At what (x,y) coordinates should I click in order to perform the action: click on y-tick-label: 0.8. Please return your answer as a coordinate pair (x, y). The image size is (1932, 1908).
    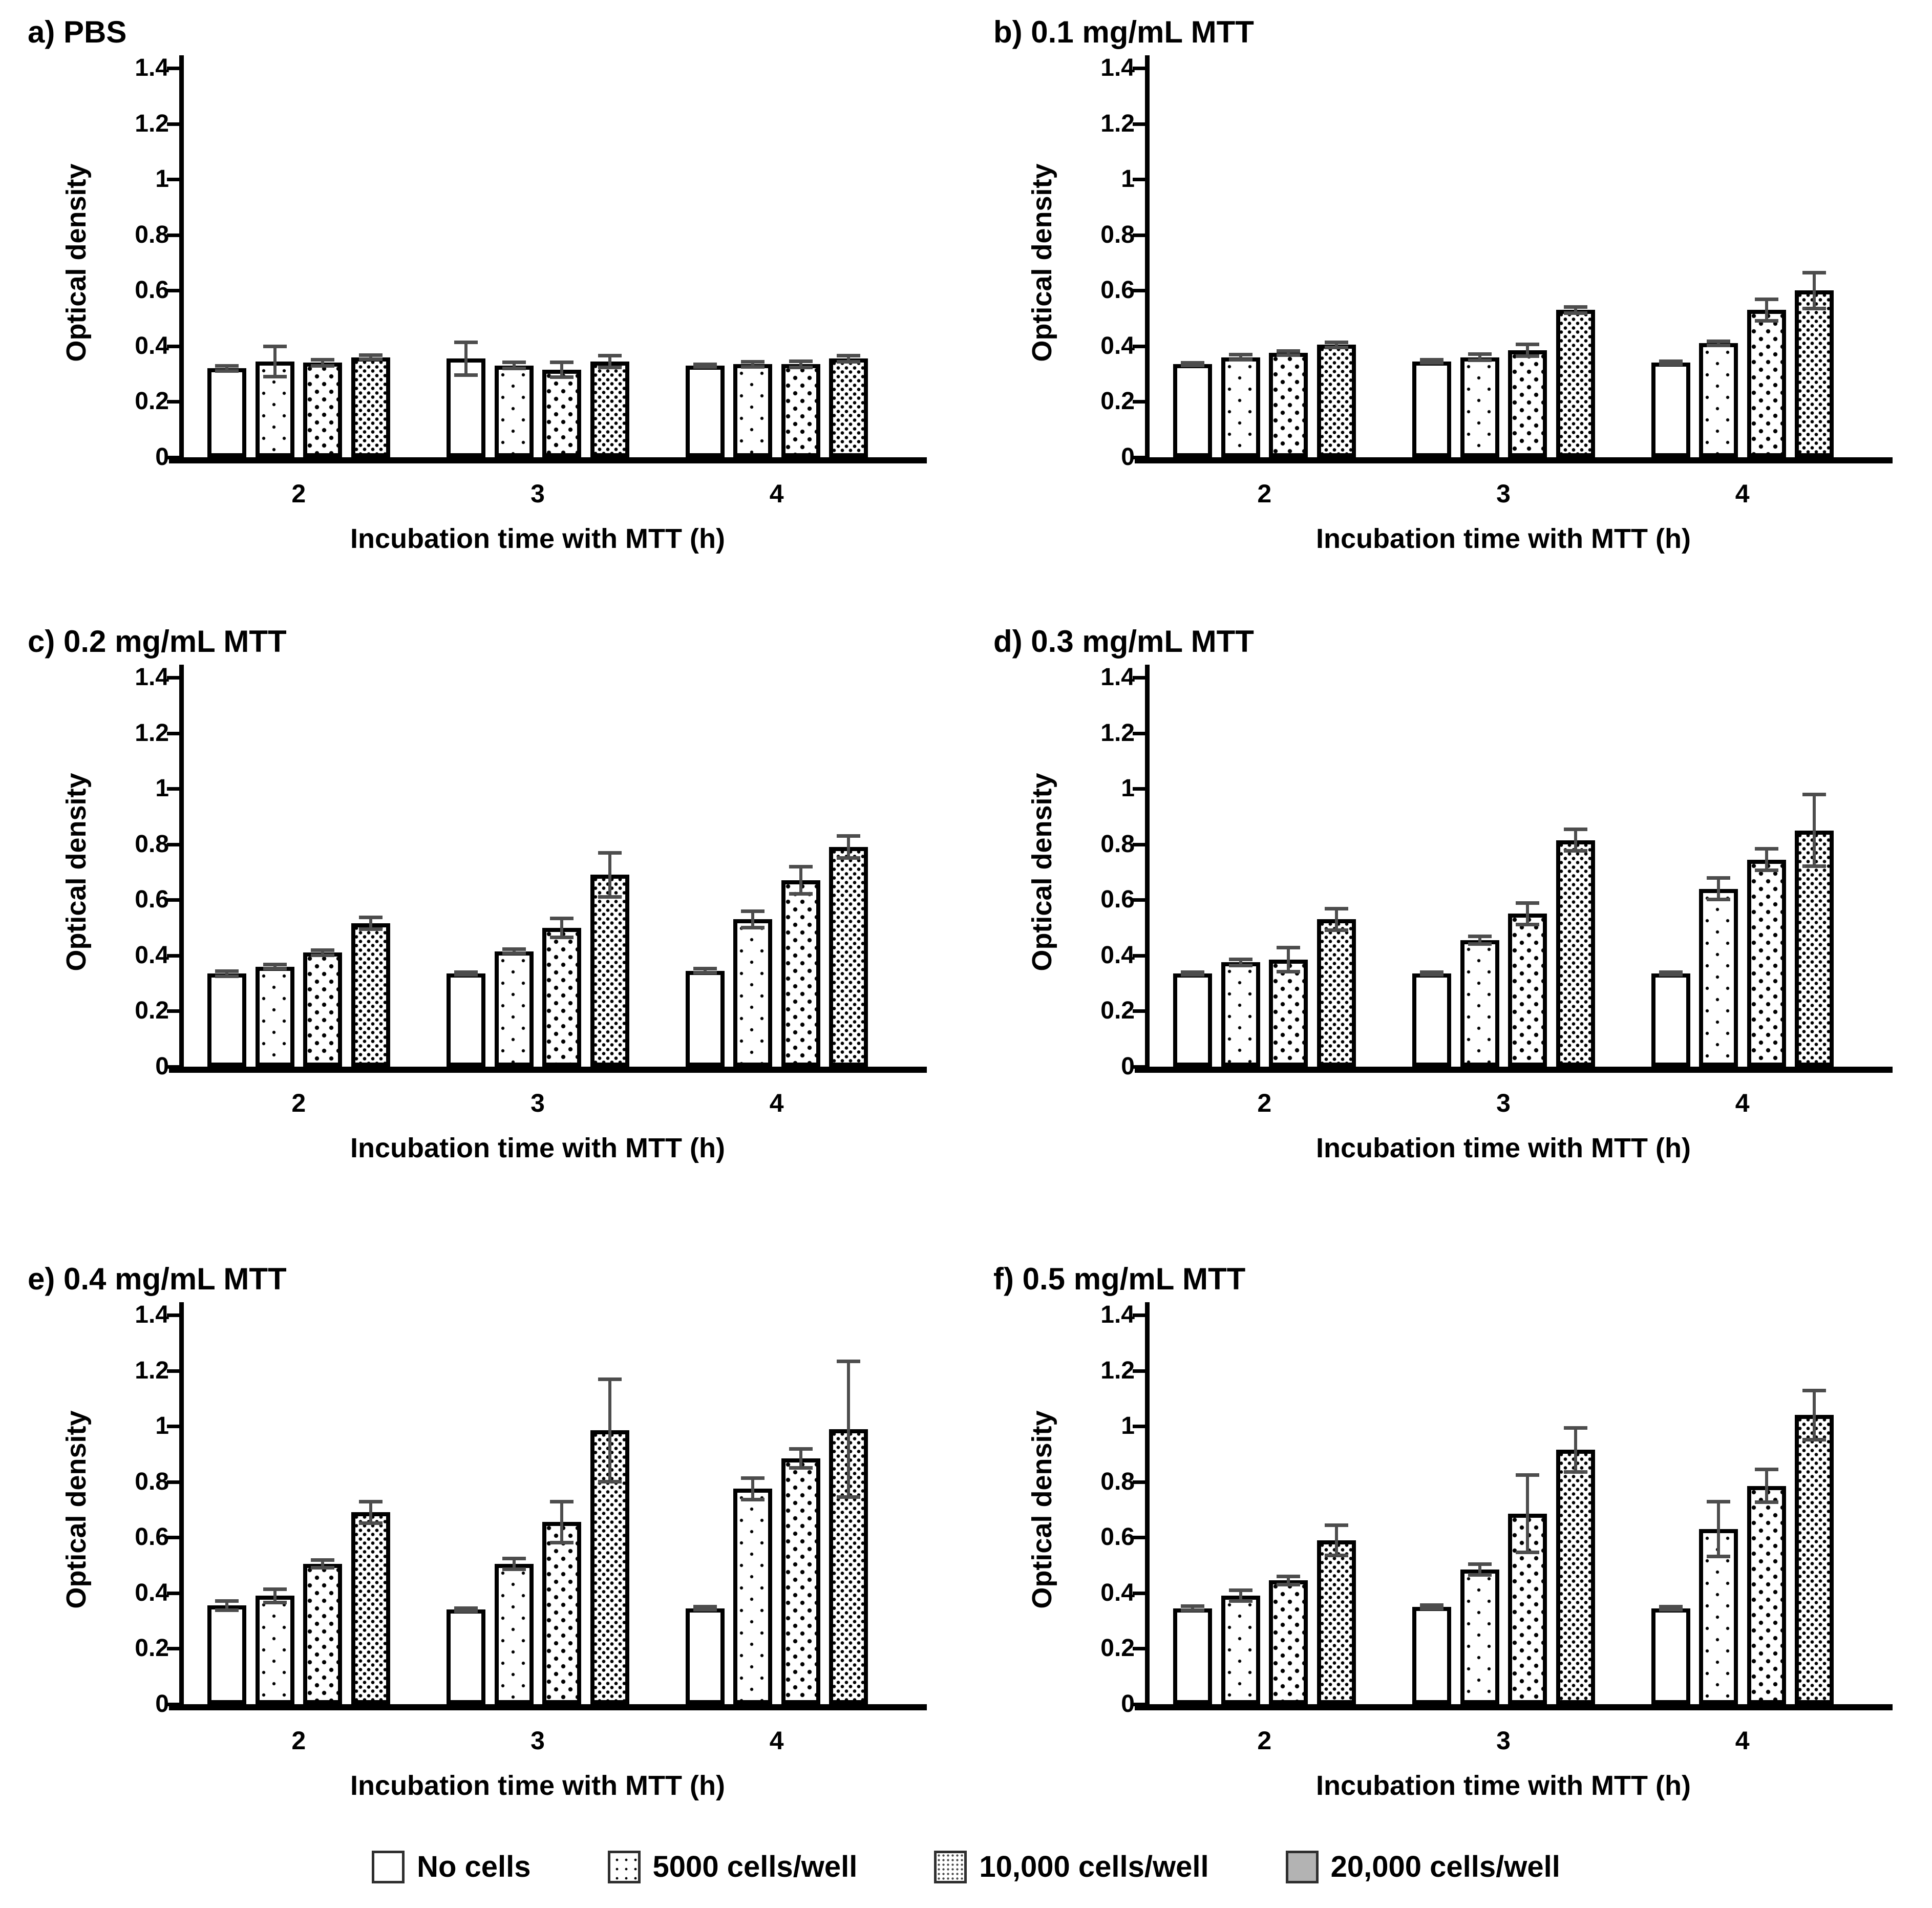
    Looking at the image, I should click on (1117, 844).